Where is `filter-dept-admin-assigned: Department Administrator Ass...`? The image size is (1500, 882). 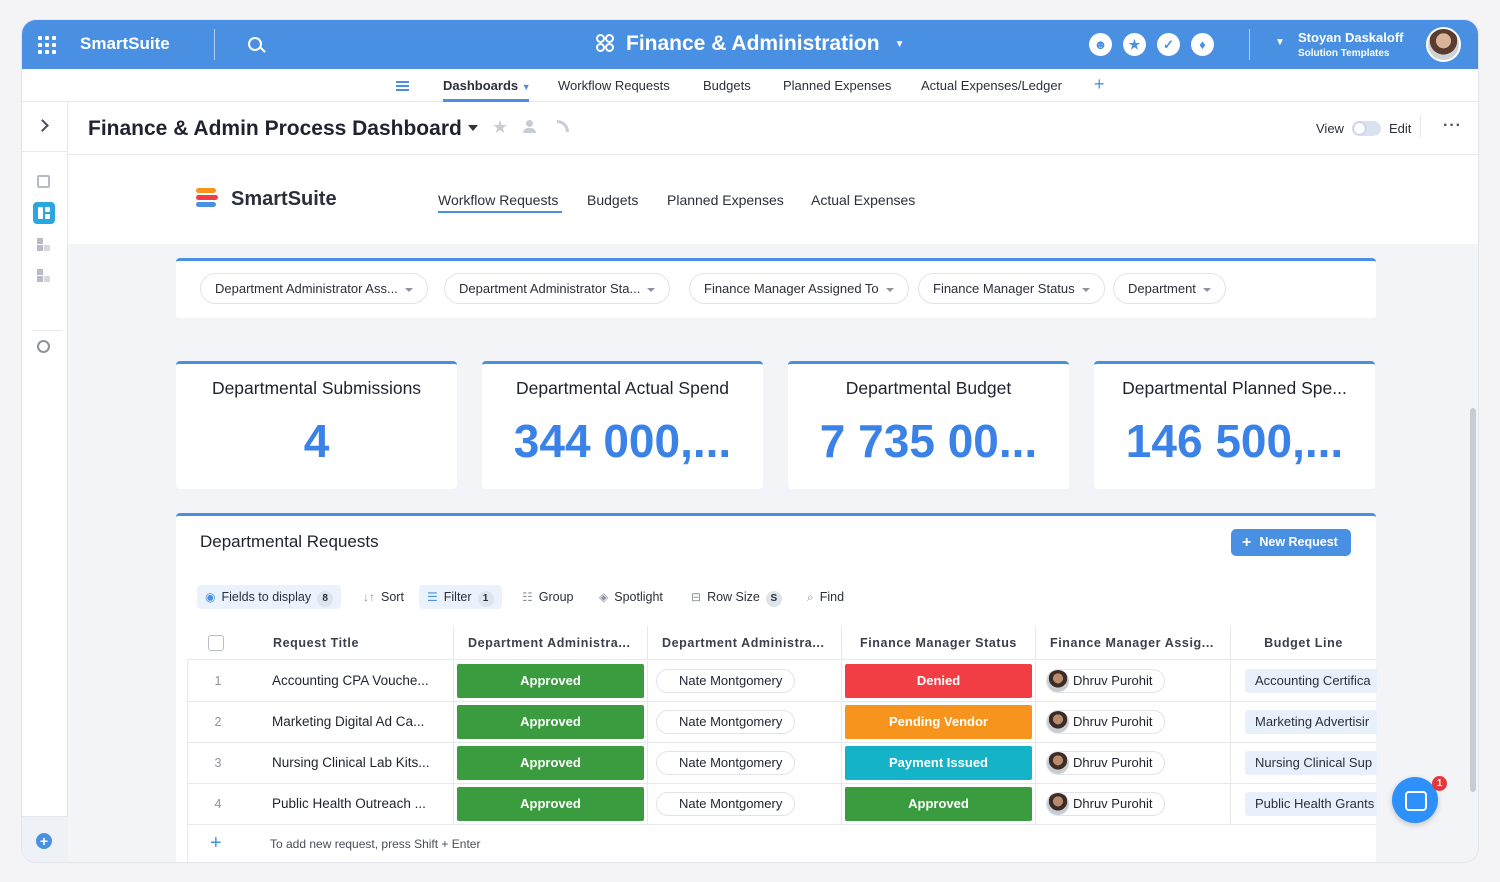
filter-dept-admin-assigned: Department Administrator Ass... is located at coordinates (314, 288).